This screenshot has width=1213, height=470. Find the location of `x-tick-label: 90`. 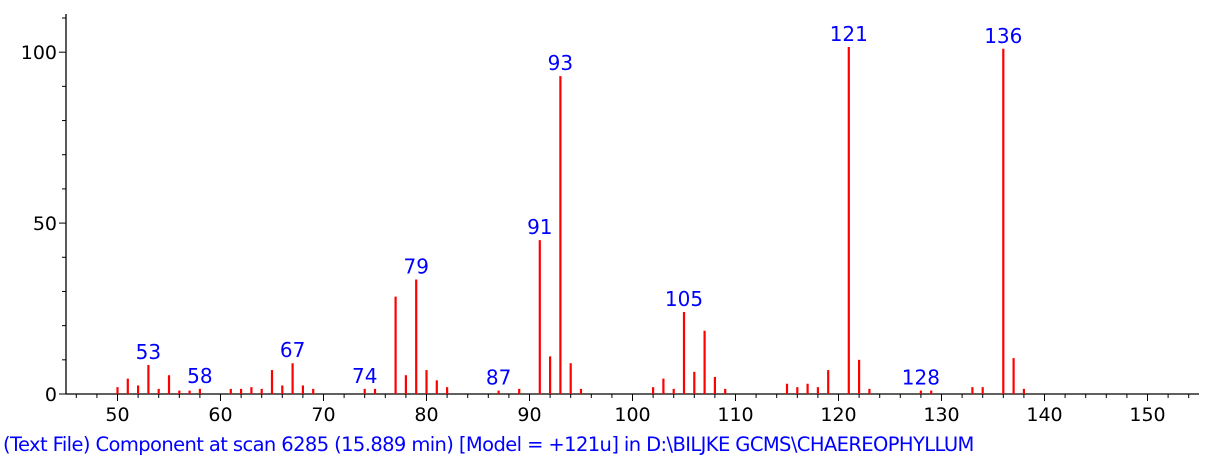

x-tick-label: 90 is located at coordinates (529, 415).